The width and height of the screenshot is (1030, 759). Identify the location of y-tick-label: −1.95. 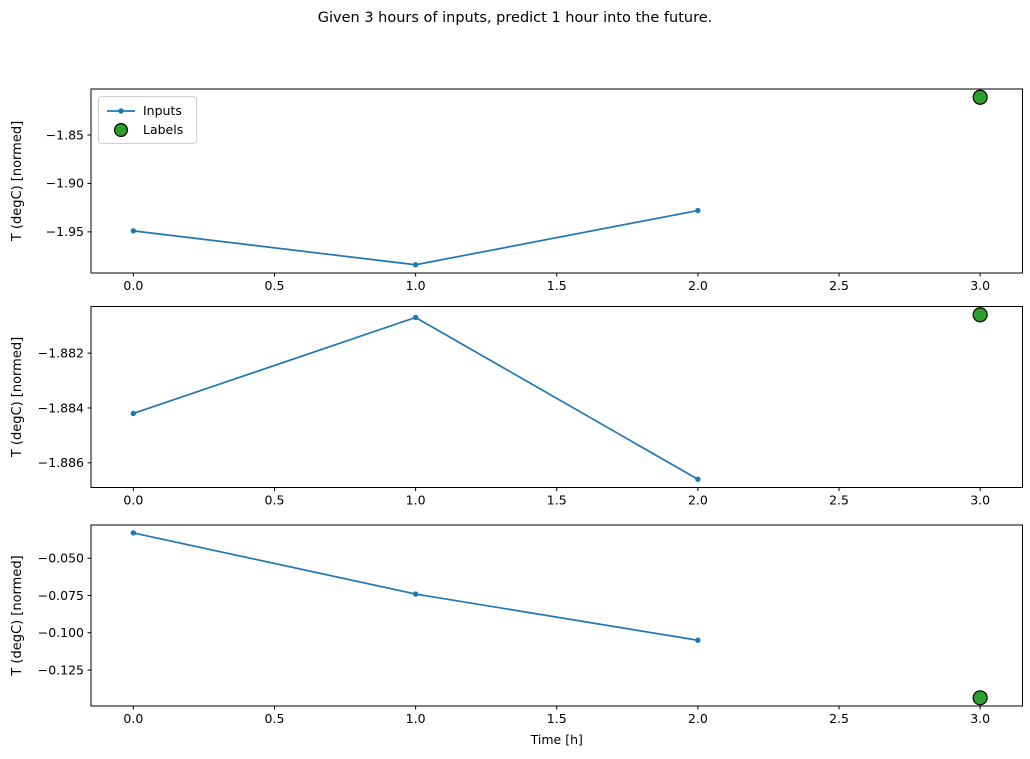
(65, 231).